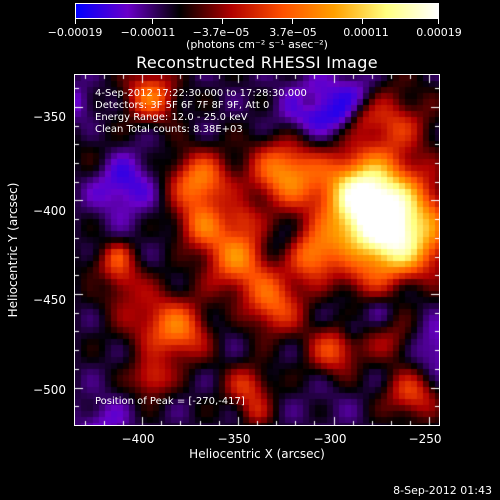  What do you see at coordinates (169, 129) in the screenshot?
I see `annotation-algorithm: Clean Total counts: 8.38E+03` at bounding box center [169, 129].